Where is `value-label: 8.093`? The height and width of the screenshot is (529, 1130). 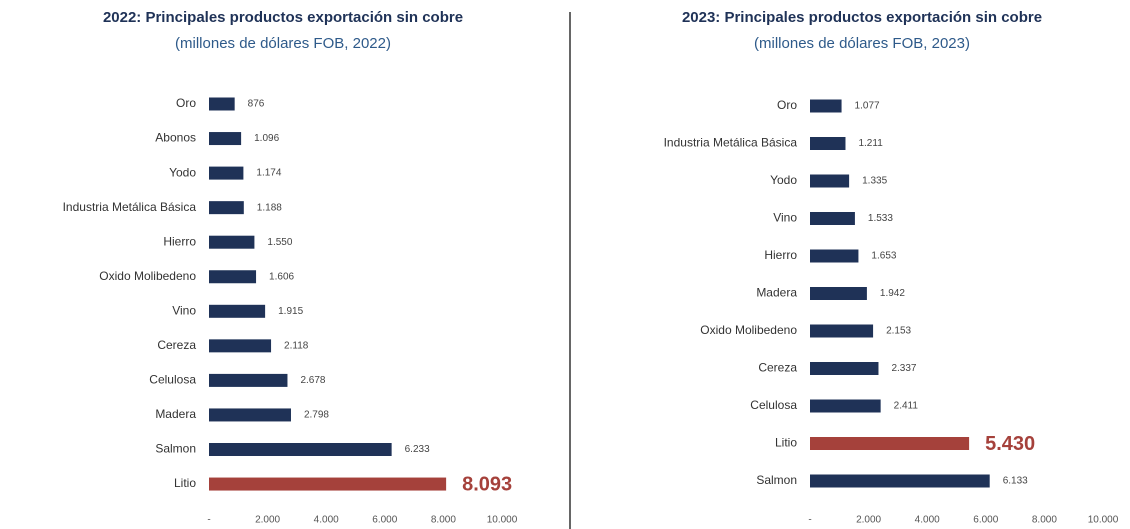
value-label: 8.093 is located at coordinates (487, 484).